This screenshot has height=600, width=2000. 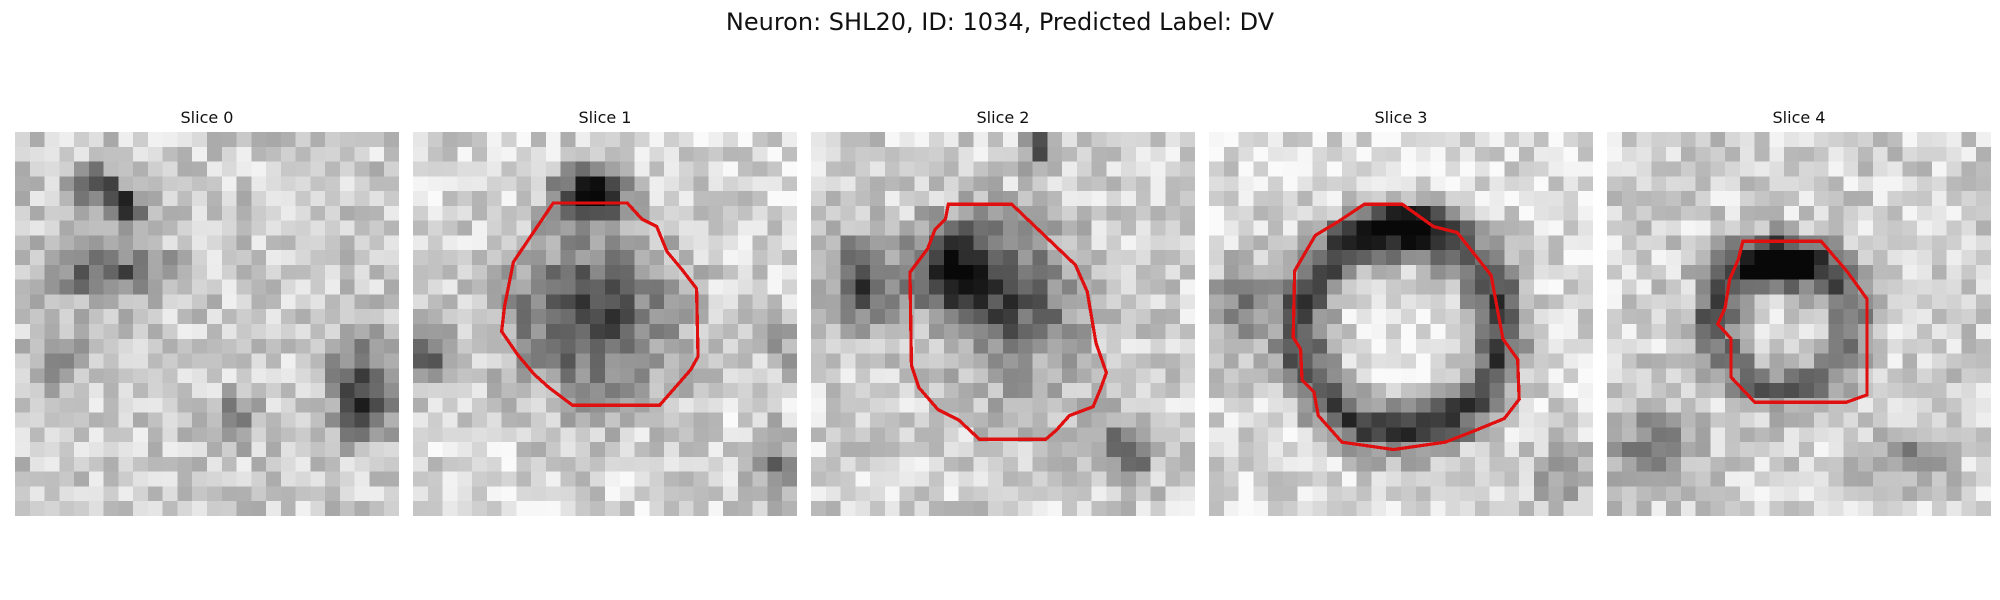 I want to click on slice-panel-0: Slice 0, so click(x=207, y=312).